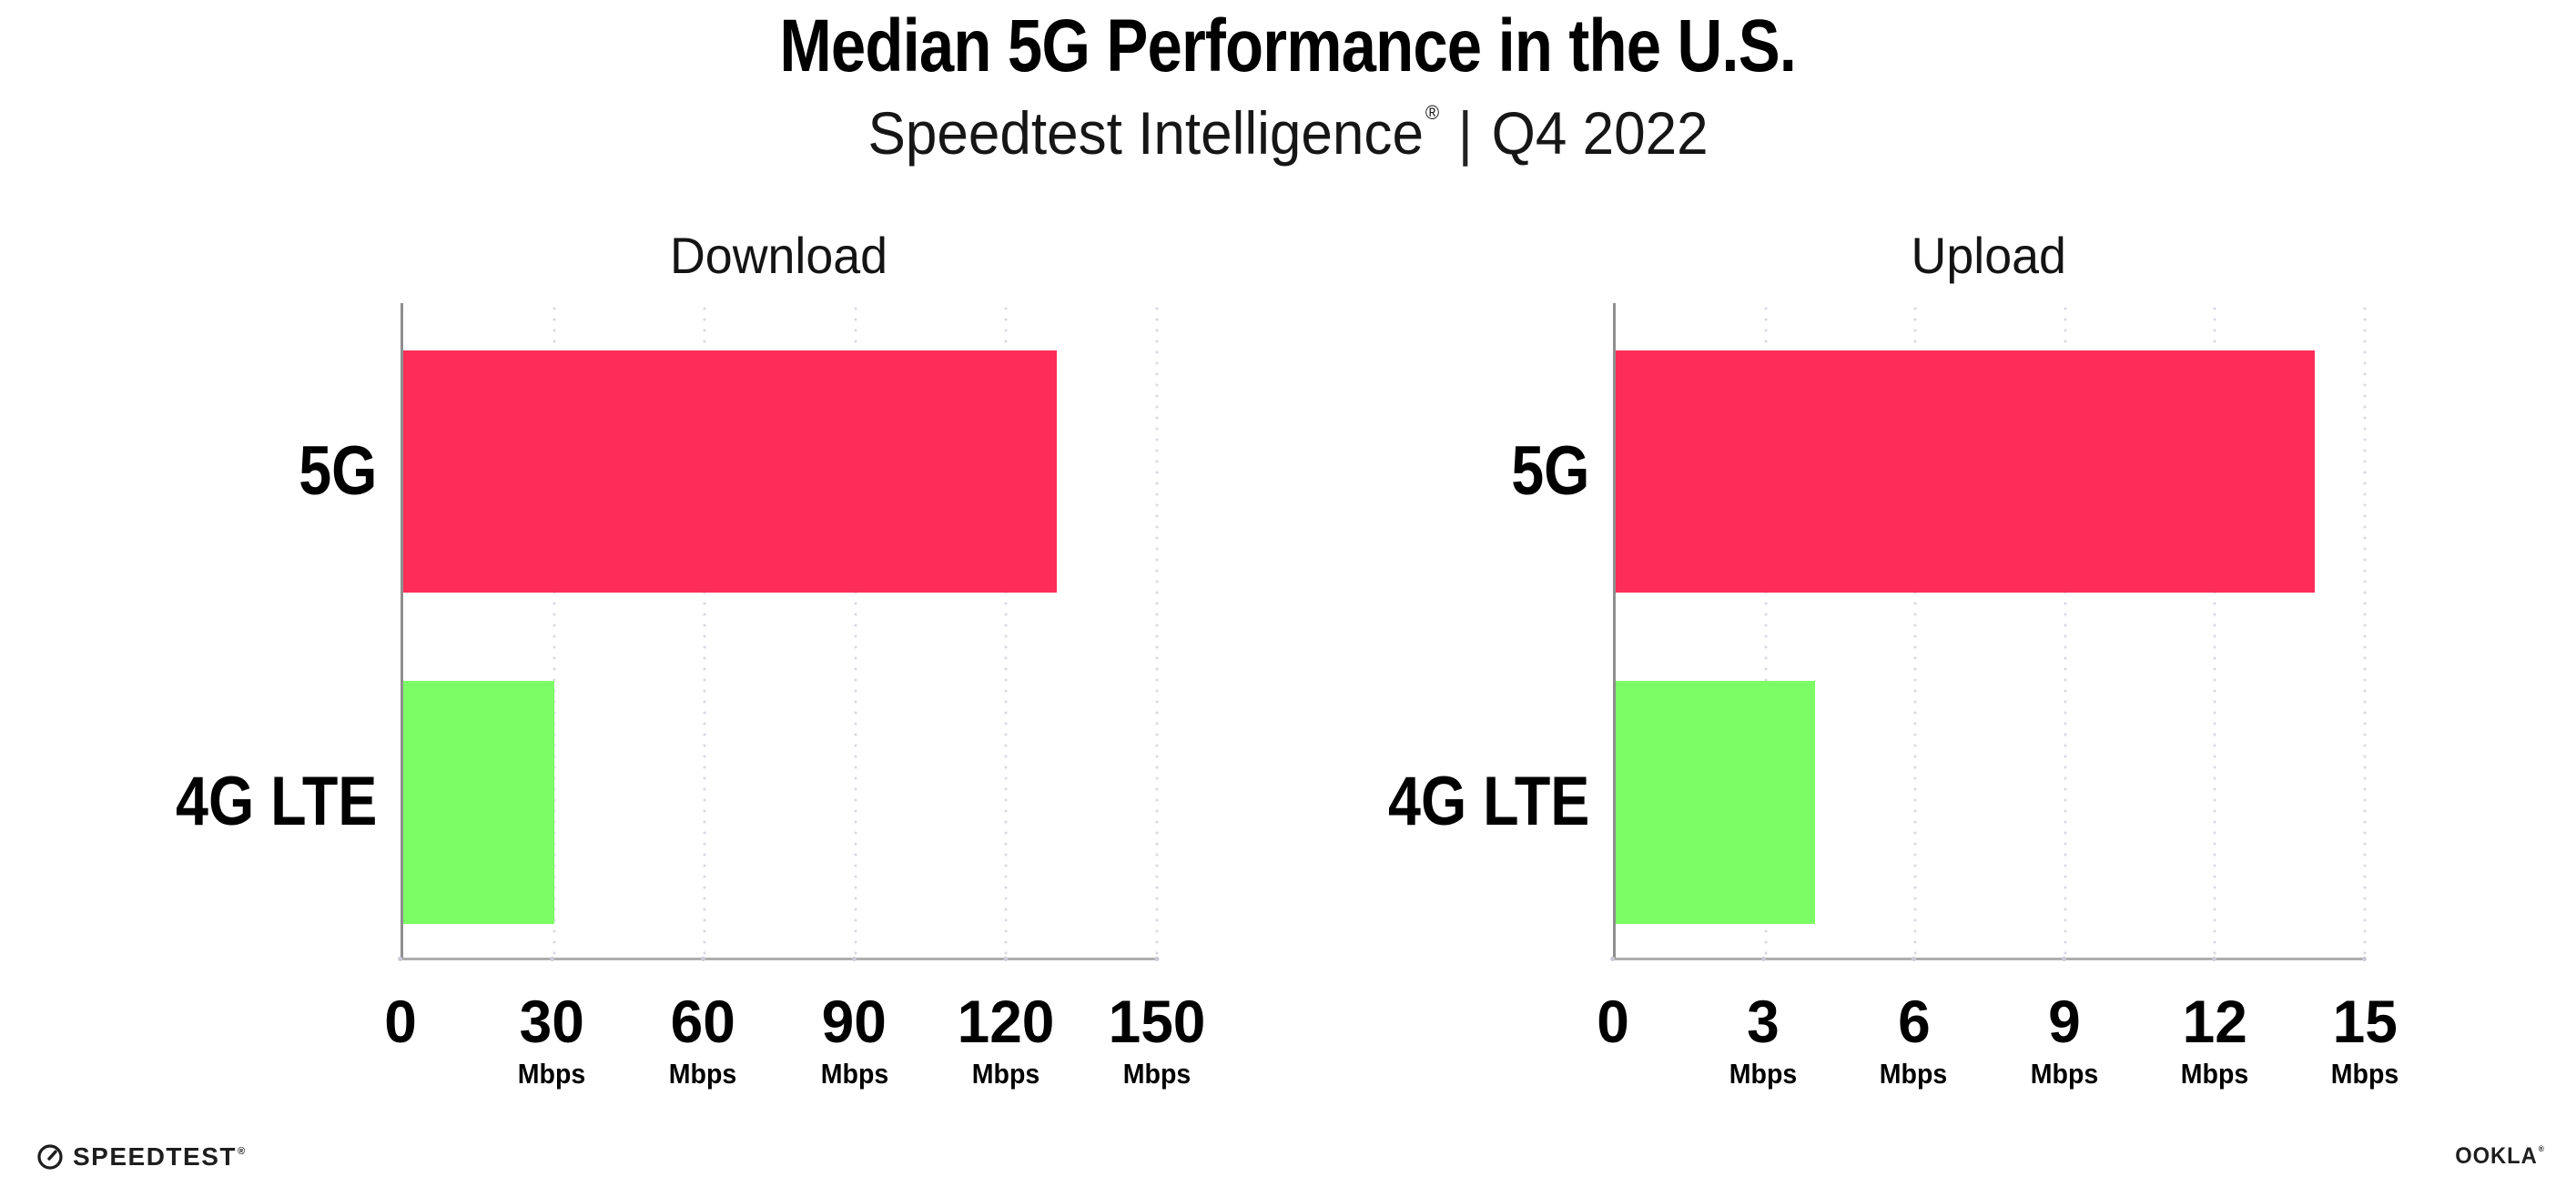 The image size is (2576, 1197). I want to click on tick-value: 12, so click(2214, 1021).